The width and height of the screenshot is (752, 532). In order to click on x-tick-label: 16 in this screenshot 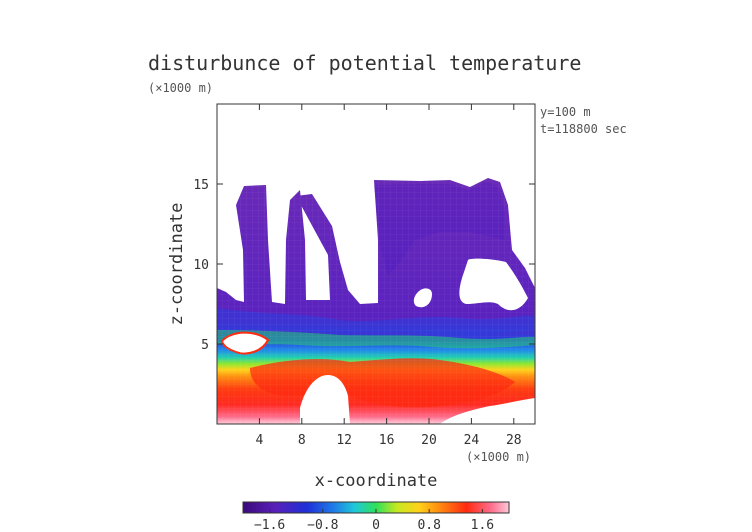, I will do `click(387, 440)`.